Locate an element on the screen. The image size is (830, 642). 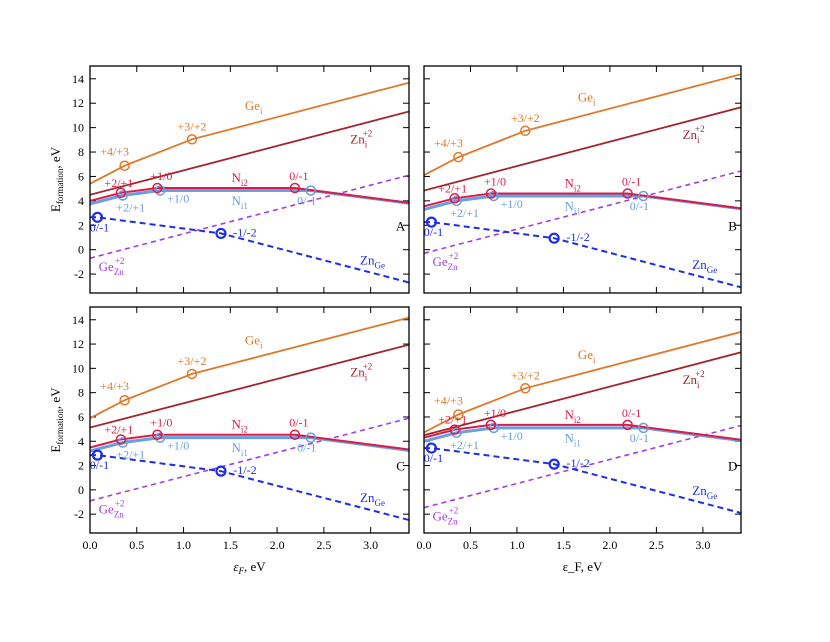
series-line-n-i2 is located at coordinates (249, 195).